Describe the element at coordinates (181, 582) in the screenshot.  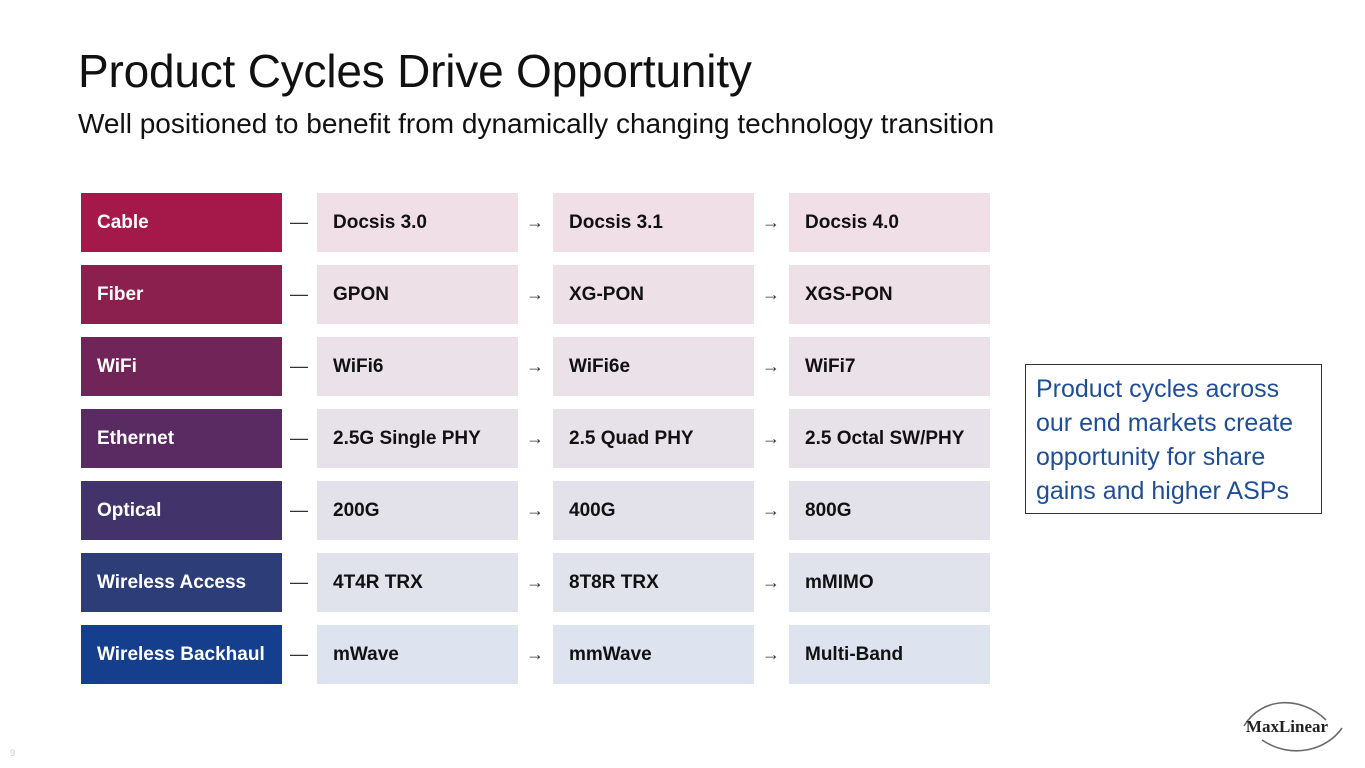
I see `category-label: Wireless Access` at that location.